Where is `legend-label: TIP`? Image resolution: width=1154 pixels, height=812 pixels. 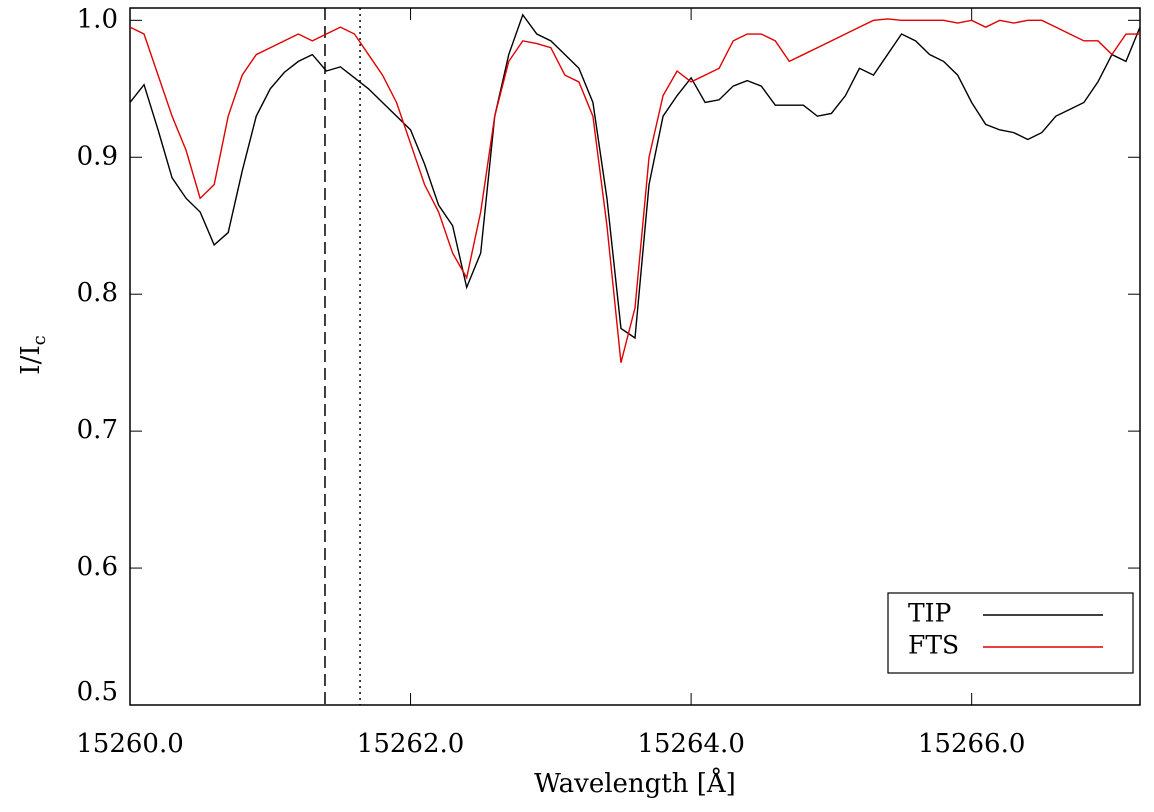 legend-label: TIP is located at coordinates (929, 613).